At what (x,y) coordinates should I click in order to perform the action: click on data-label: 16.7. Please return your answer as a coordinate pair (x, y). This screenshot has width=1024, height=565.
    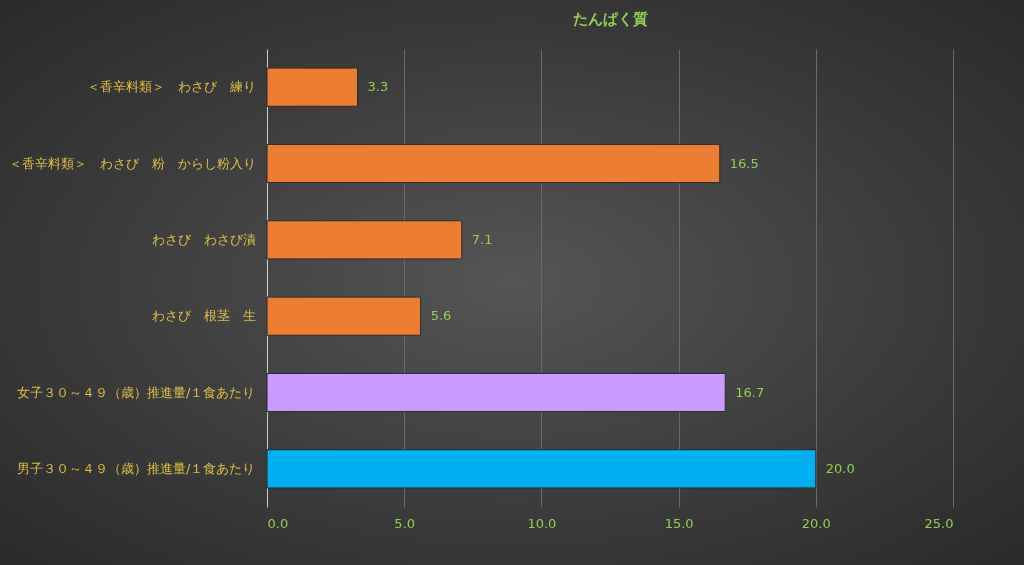
    Looking at the image, I should click on (750, 392).